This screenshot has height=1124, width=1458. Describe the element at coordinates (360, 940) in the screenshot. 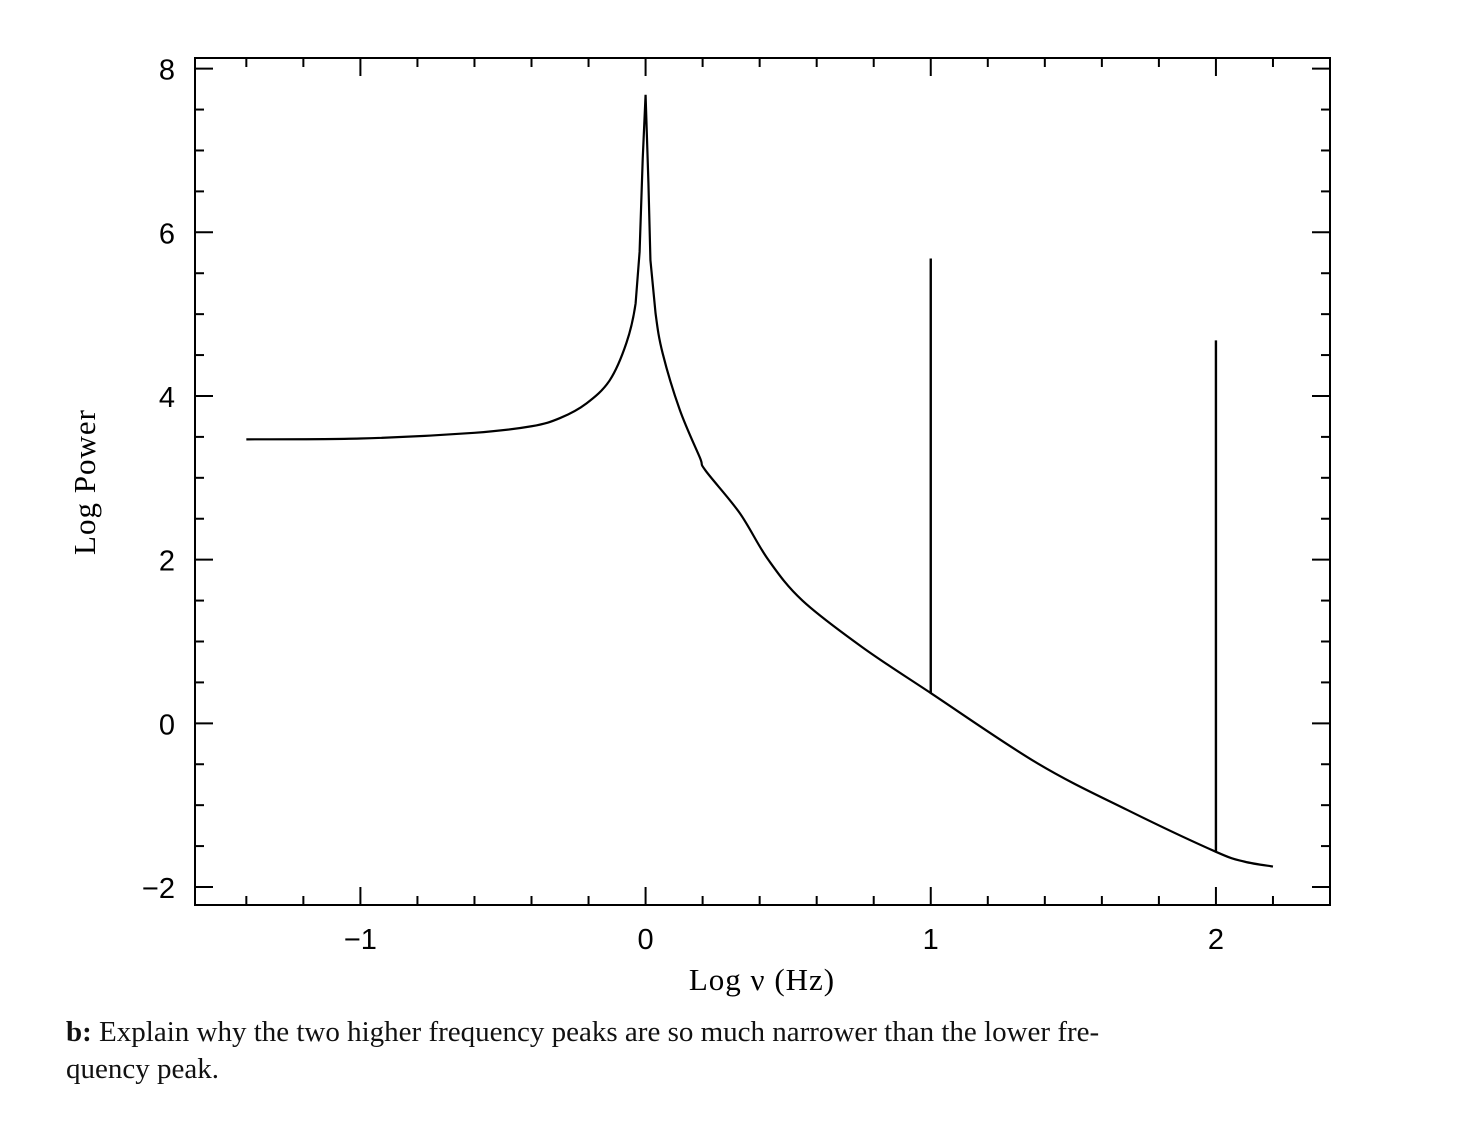

I see `x-tick-label: −1` at that location.